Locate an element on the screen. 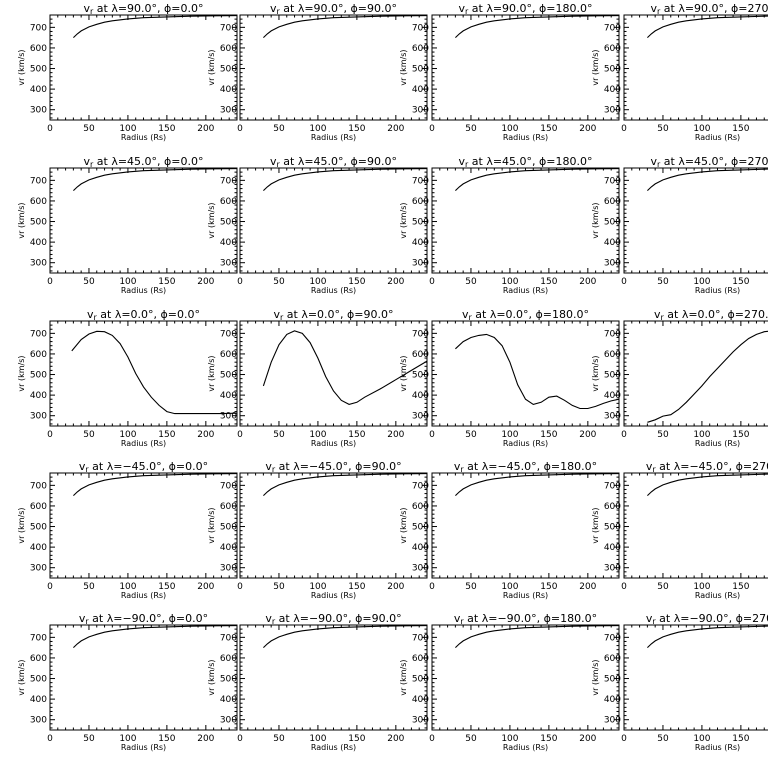  panel-title: vr at λ=−45.0°, ϕ=0.0° is located at coordinates (143, 467).